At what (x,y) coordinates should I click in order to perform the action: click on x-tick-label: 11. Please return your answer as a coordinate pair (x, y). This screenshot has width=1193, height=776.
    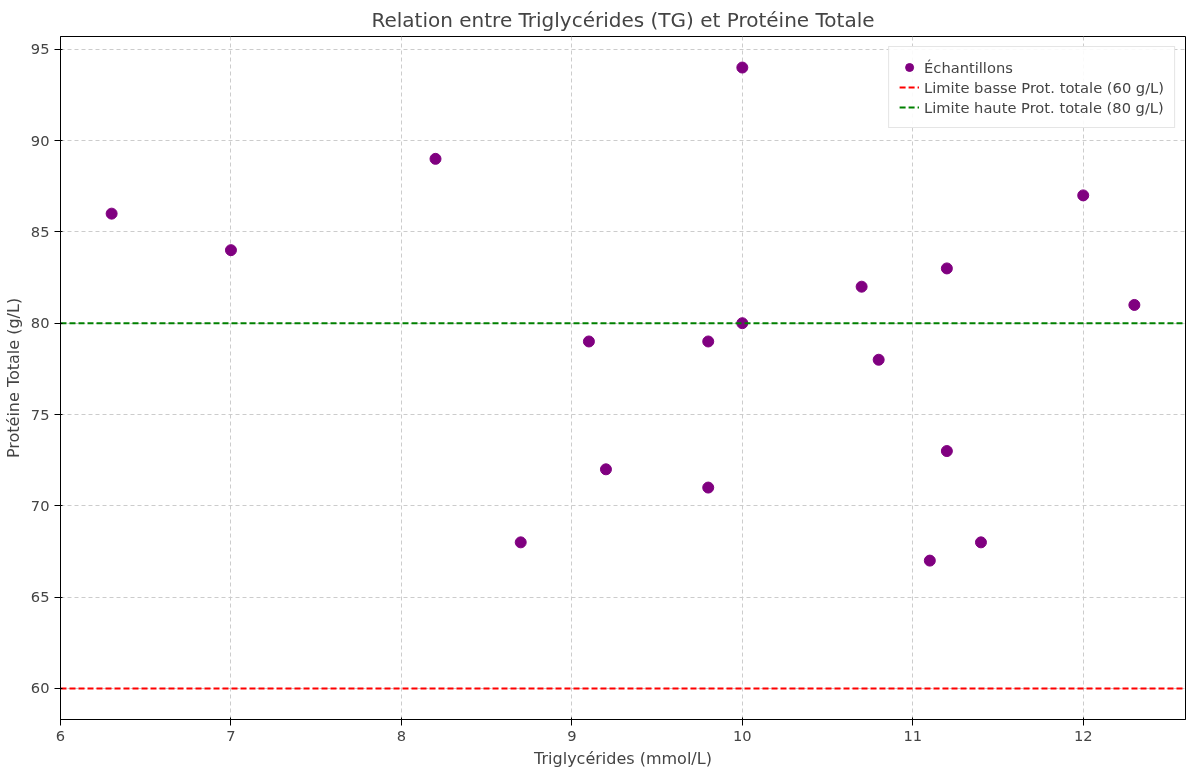
    Looking at the image, I should click on (913, 735).